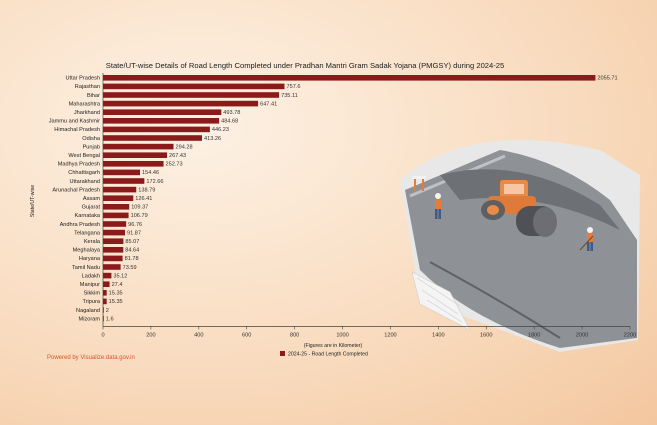 Image resolution: width=657 pixels, height=425 pixels. I want to click on category-label: Madhya Pradesh, so click(79, 165).